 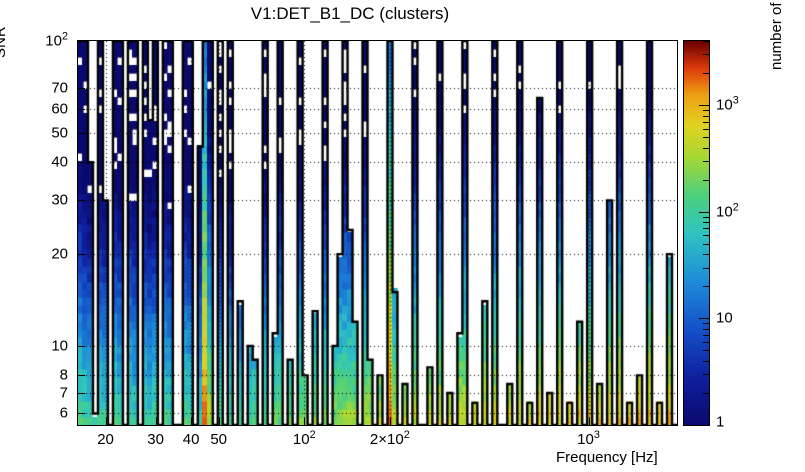 What do you see at coordinates (56, 40) in the screenshot?
I see `y-tick-label-0: 102` at bounding box center [56, 40].